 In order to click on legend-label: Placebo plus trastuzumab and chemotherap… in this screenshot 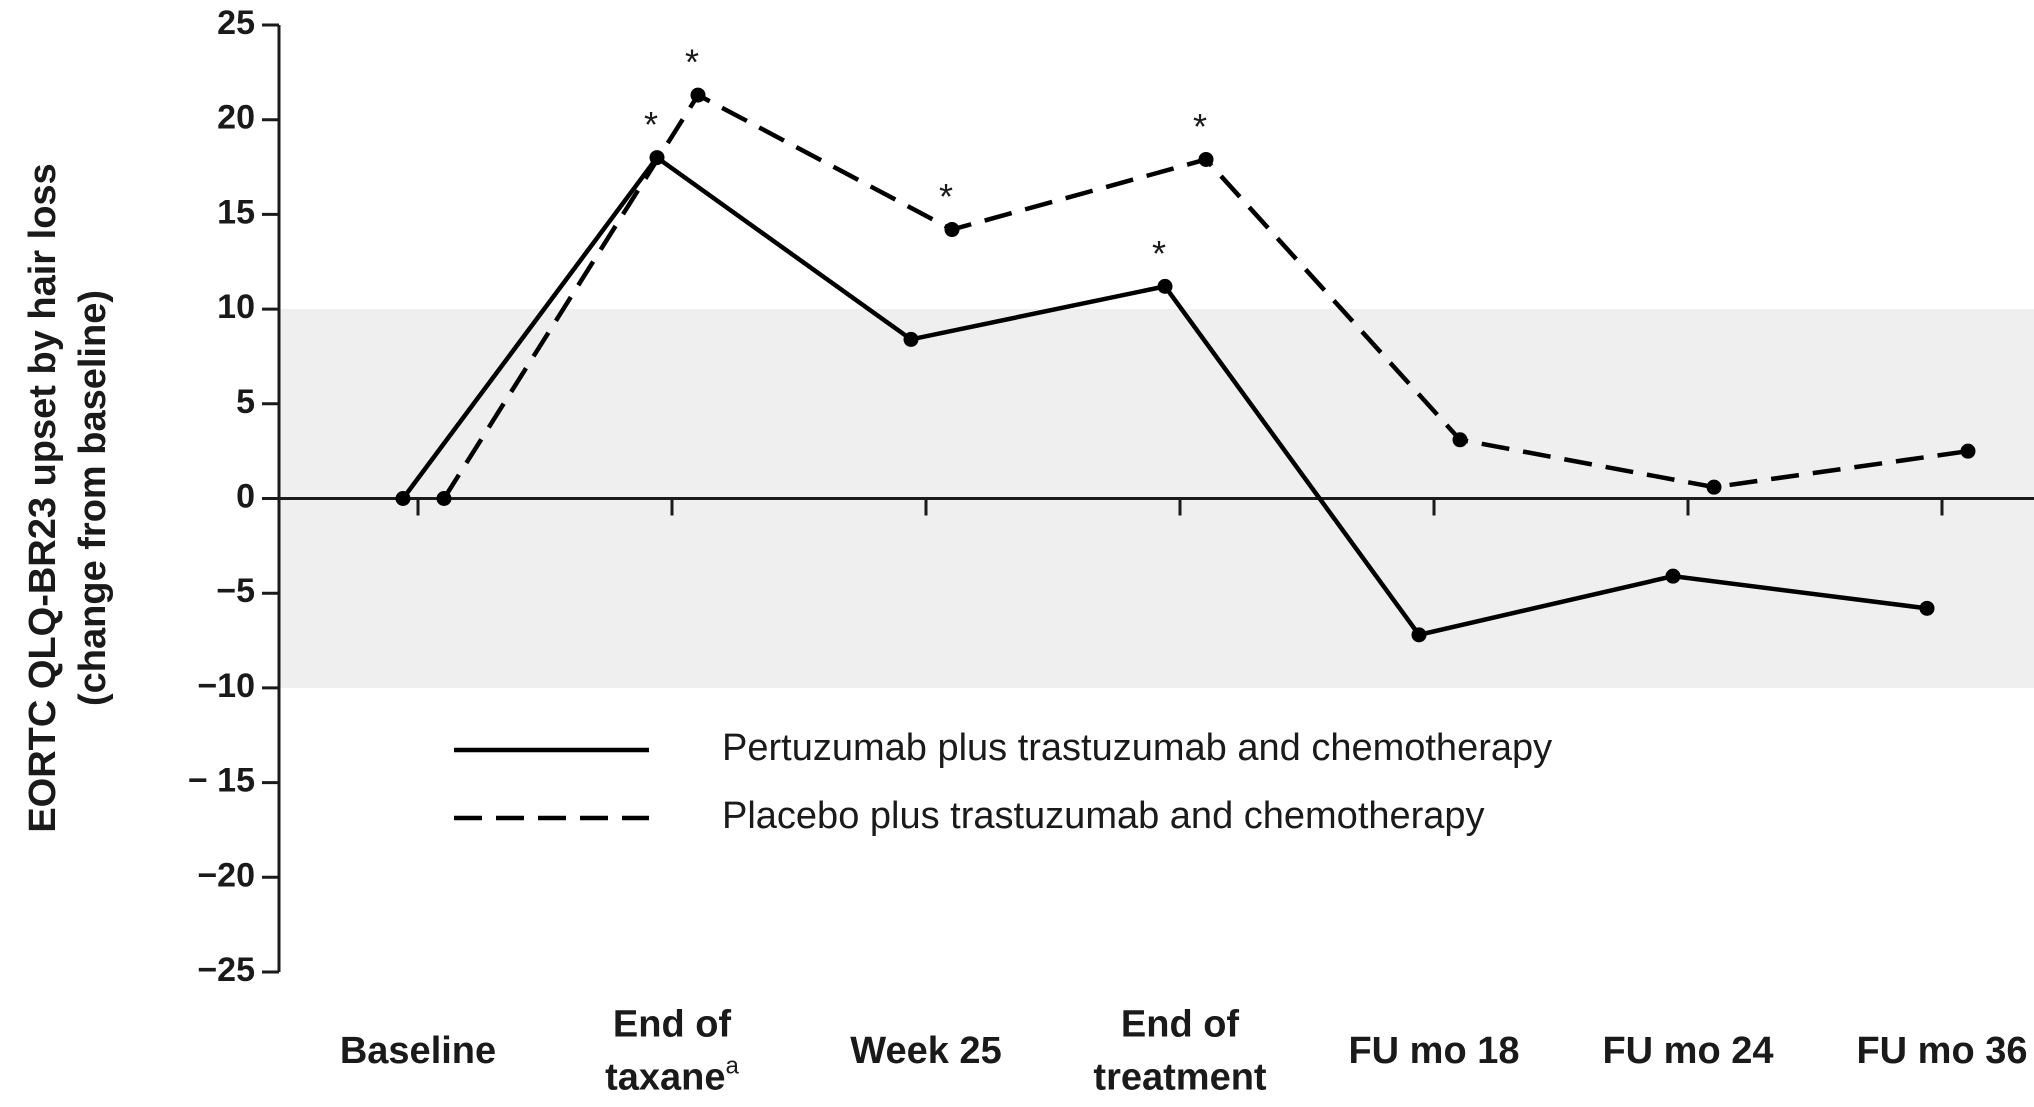, I will do `click(1103, 816)`.